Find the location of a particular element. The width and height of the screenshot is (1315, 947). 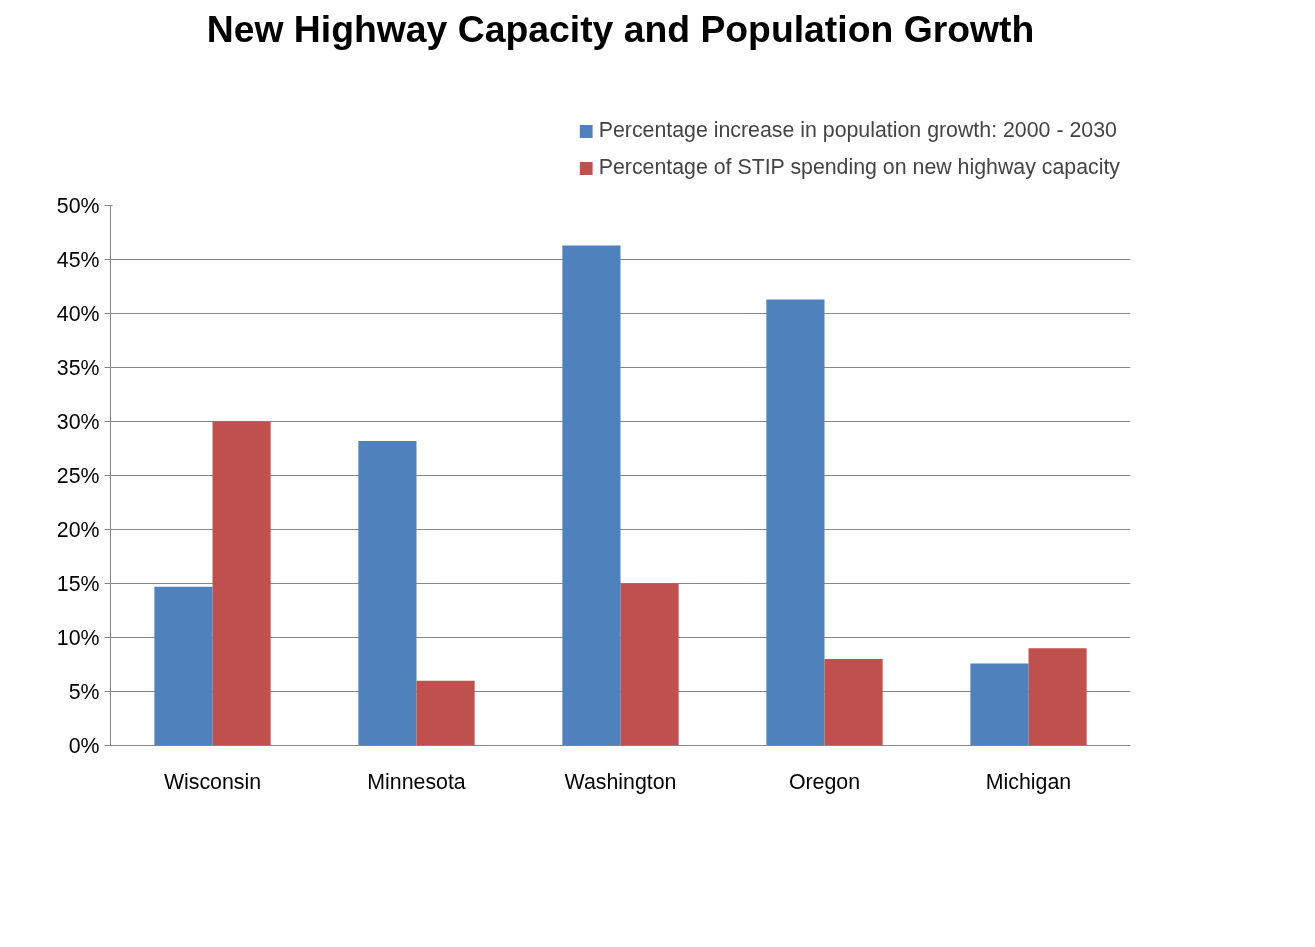

legend-label: Percentage of STIP spending on new highway capacity is located at coordinates (859, 167).